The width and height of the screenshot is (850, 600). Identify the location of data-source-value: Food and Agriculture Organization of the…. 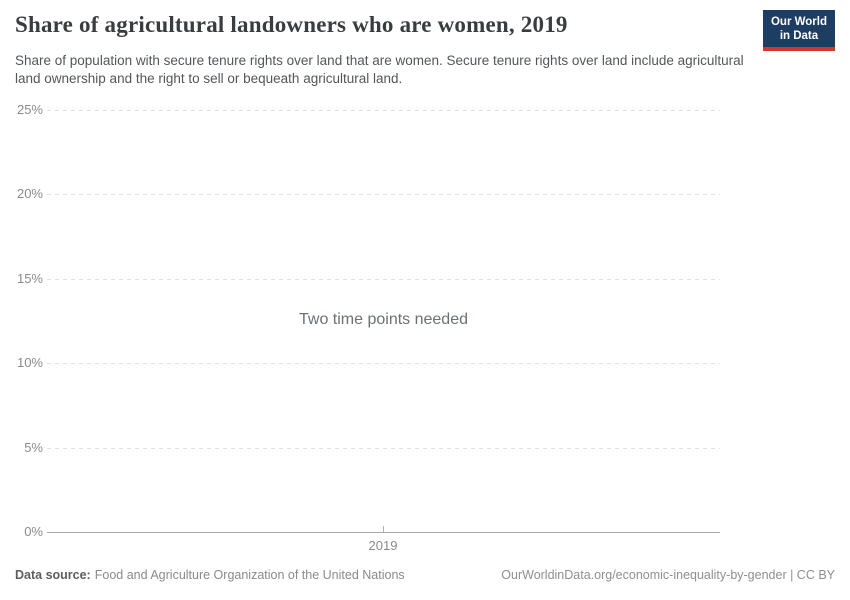
(249, 575).